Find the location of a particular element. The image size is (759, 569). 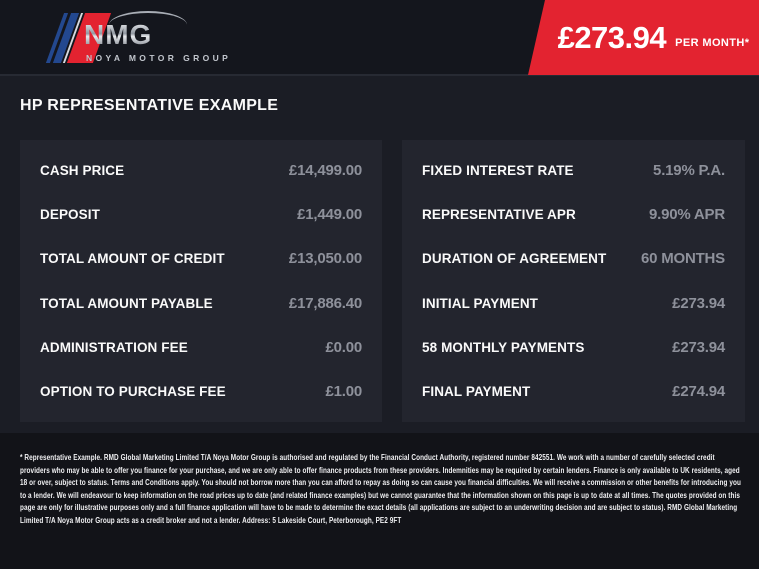

logo-subtitle: NOYA MOTOR GROUP is located at coordinates (159, 58).